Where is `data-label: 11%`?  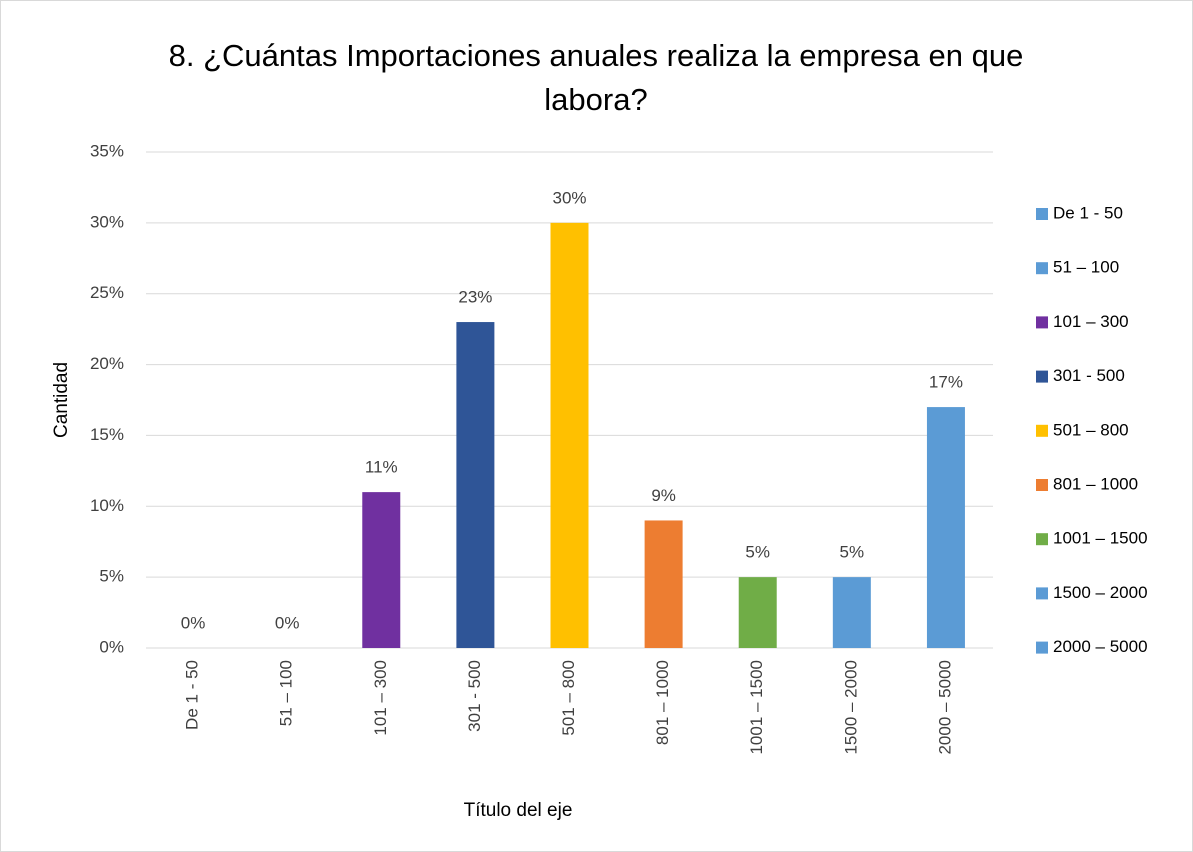
data-label: 11% is located at coordinates (381, 467).